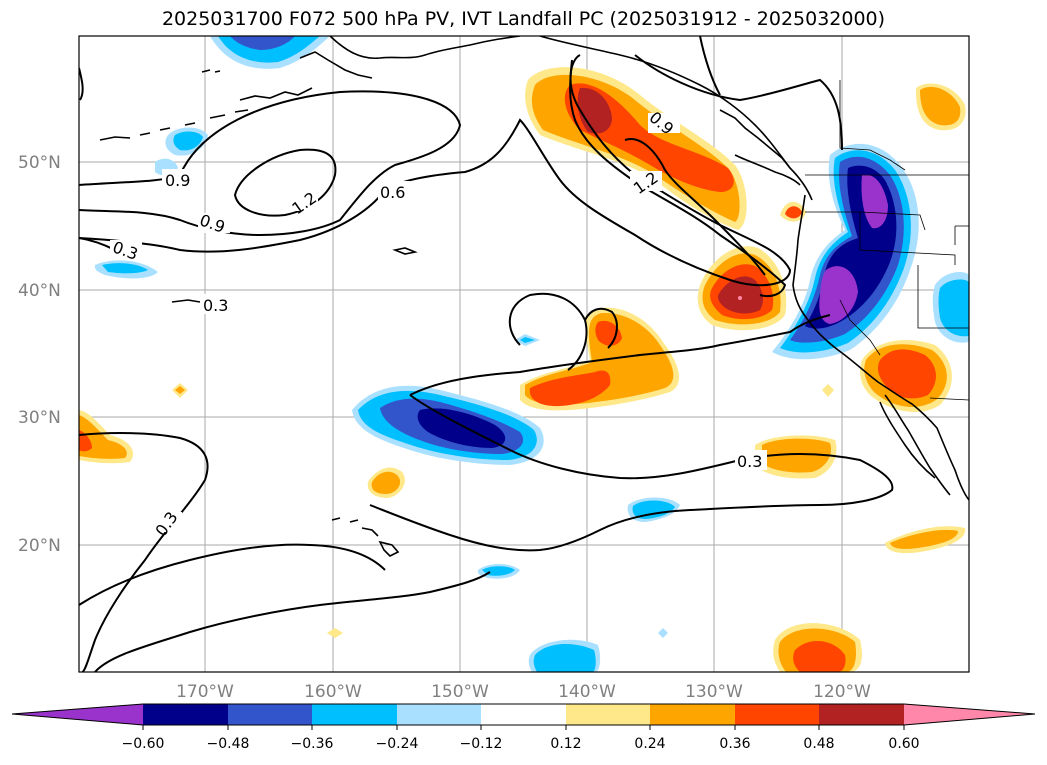 This screenshot has width=1047, height=765. I want to click on contour-label: 0.9, so click(177, 180).